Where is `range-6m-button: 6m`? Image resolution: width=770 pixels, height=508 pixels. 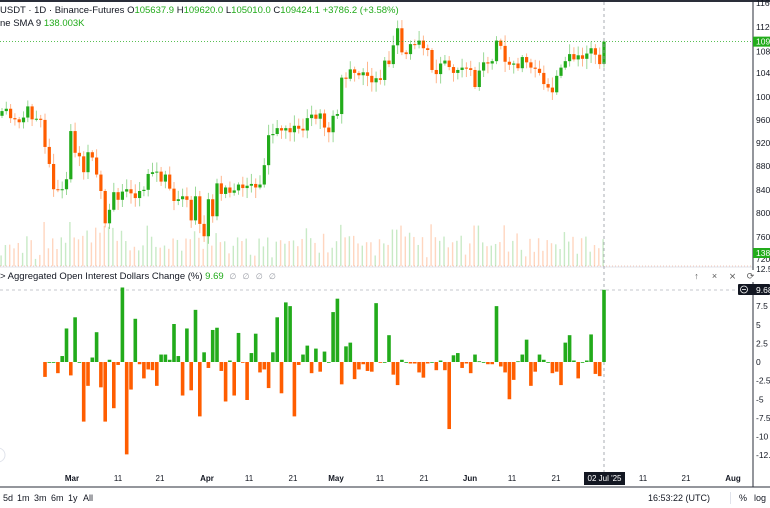 range-6m-button: 6m is located at coordinates (57, 498).